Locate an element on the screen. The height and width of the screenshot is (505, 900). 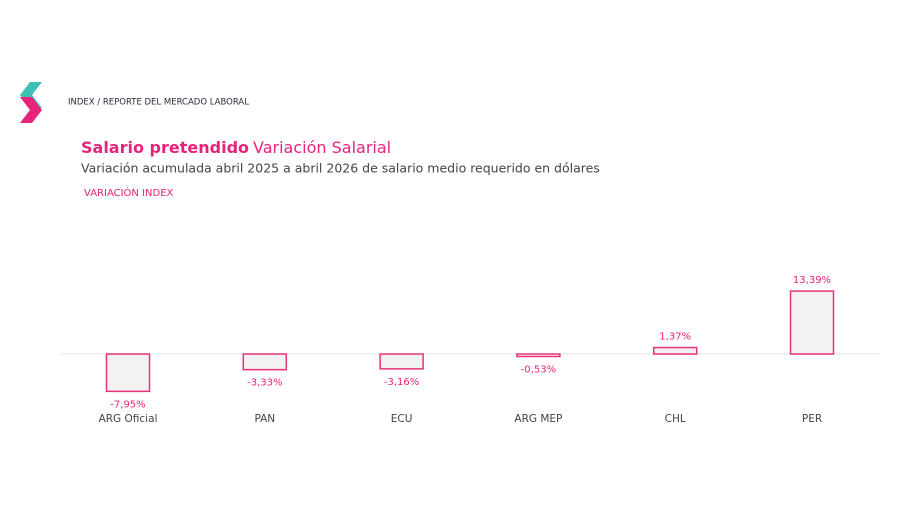
chart-title: Salario pretendido Variación Salarial is located at coordinates (236, 147).